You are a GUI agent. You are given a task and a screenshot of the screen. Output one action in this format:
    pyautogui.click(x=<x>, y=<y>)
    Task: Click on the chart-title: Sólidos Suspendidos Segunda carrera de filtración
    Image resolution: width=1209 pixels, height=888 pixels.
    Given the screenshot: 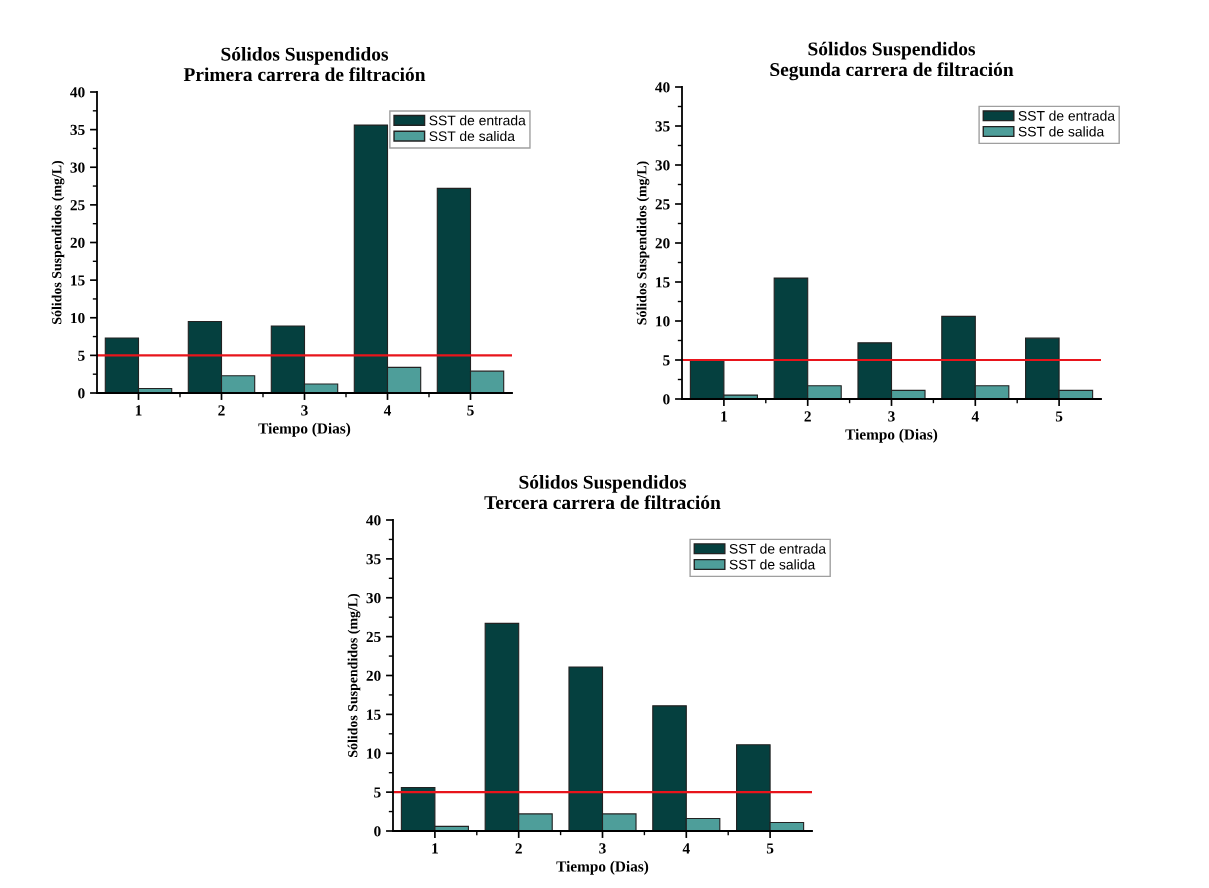 What is the action you would take?
    pyautogui.click(x=892, y=61)
    